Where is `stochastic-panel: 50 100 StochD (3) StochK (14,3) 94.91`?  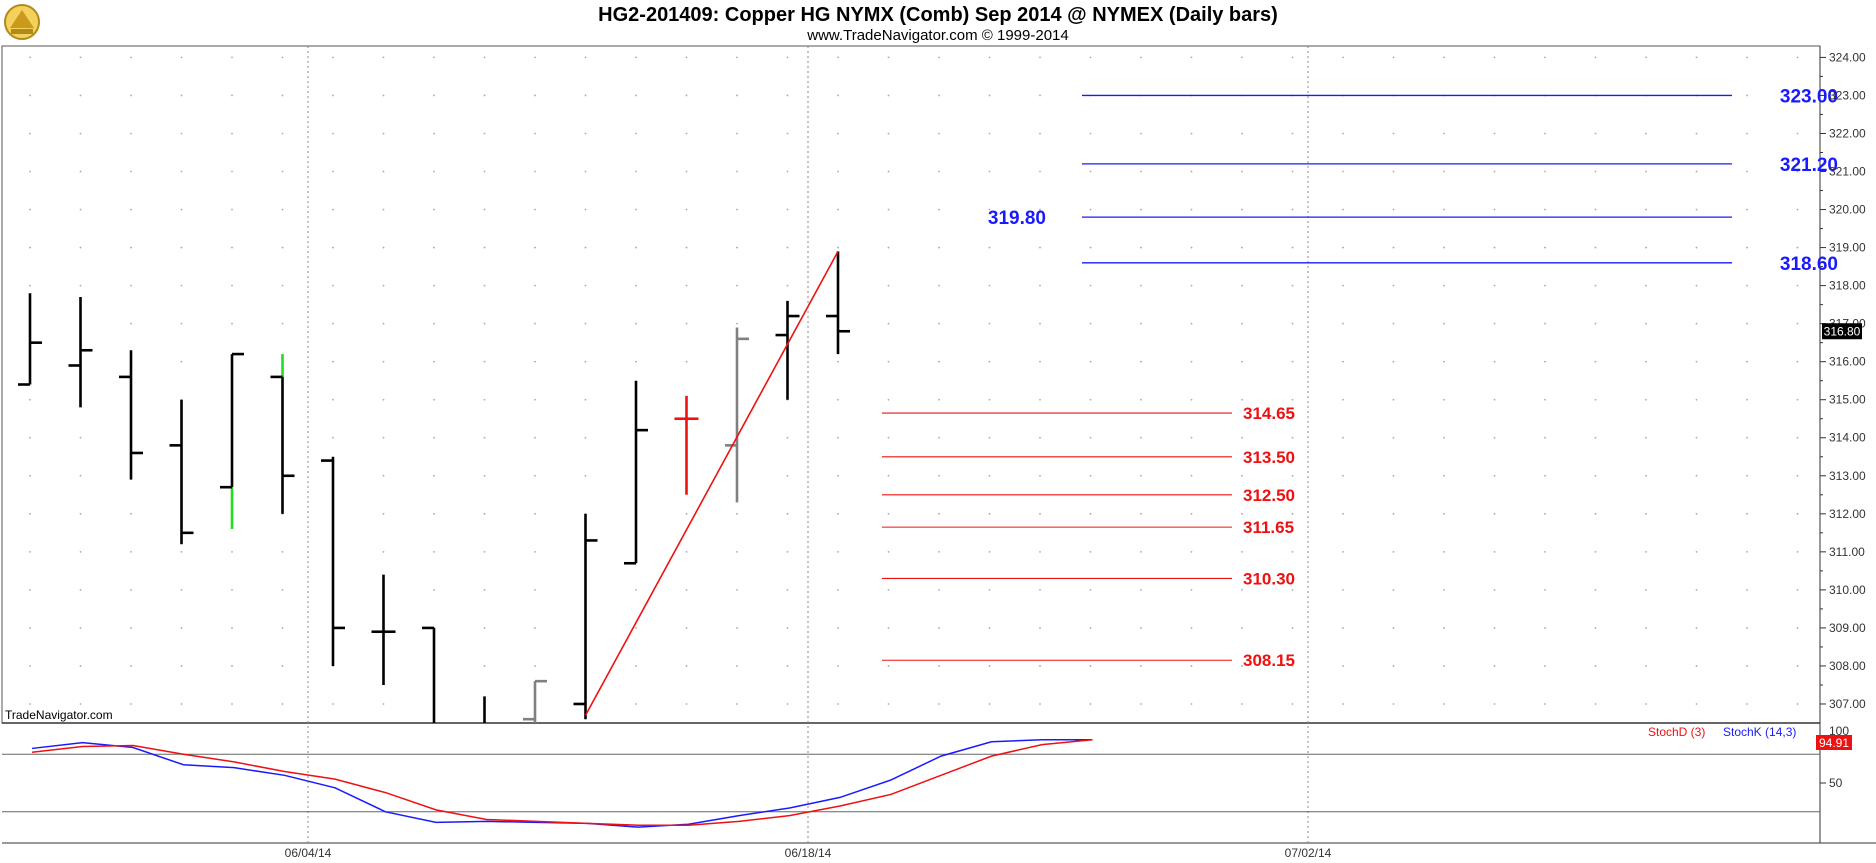
stochastic-panel: 50 100 StochD (3) StochK (14,3) 94.91 is located at coordinates (927, 776).